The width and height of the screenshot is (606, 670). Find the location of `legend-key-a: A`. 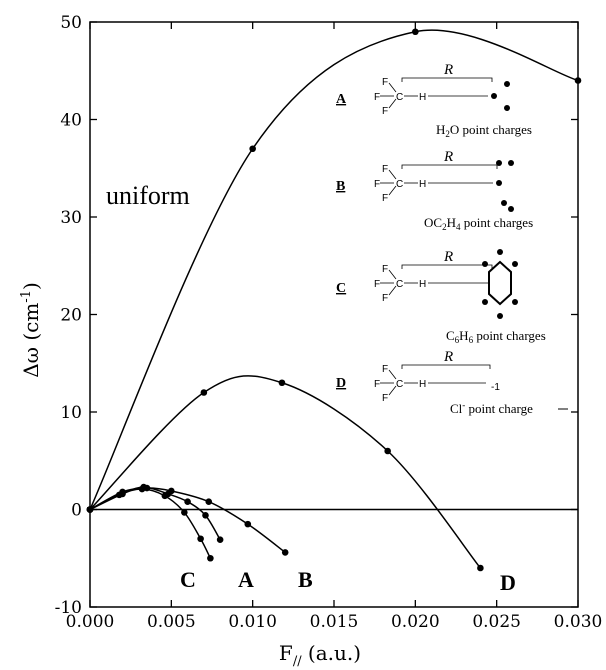

legend-key-a: A is located at coordinates (341, 99).